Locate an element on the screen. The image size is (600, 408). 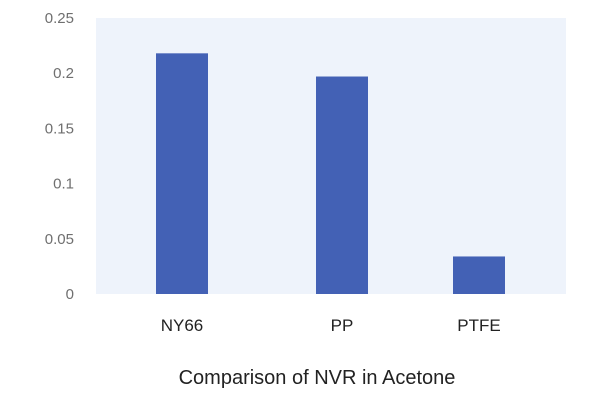
bar-ny66 is located at coordinates (182, 173).